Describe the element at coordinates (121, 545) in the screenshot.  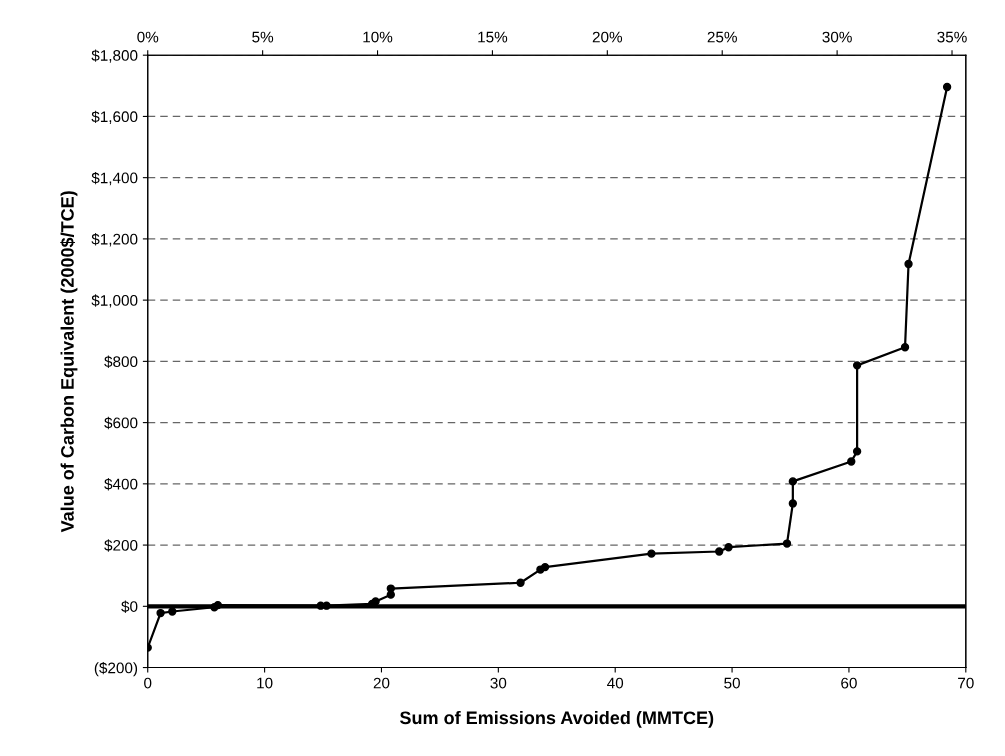
I see `y-tick-label: $200` at that location.